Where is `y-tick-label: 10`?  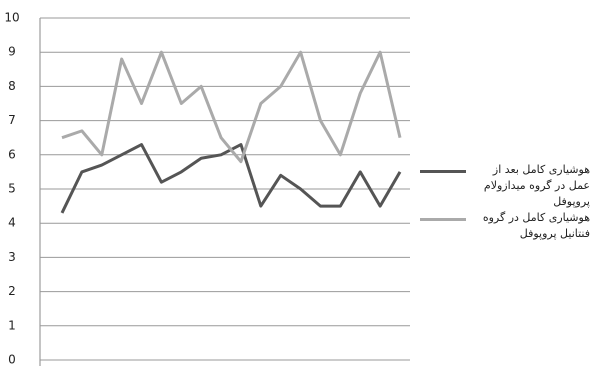 y-tick-label: 10 is located at coordinates (11, 18).